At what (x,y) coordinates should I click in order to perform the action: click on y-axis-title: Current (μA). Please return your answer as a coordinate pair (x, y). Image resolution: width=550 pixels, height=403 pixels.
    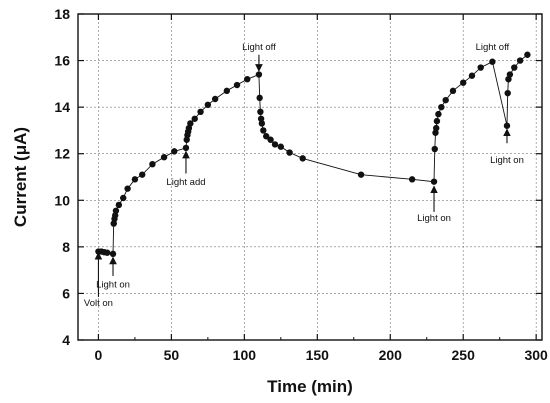
    Looking at the image, I should click on (20, 177).